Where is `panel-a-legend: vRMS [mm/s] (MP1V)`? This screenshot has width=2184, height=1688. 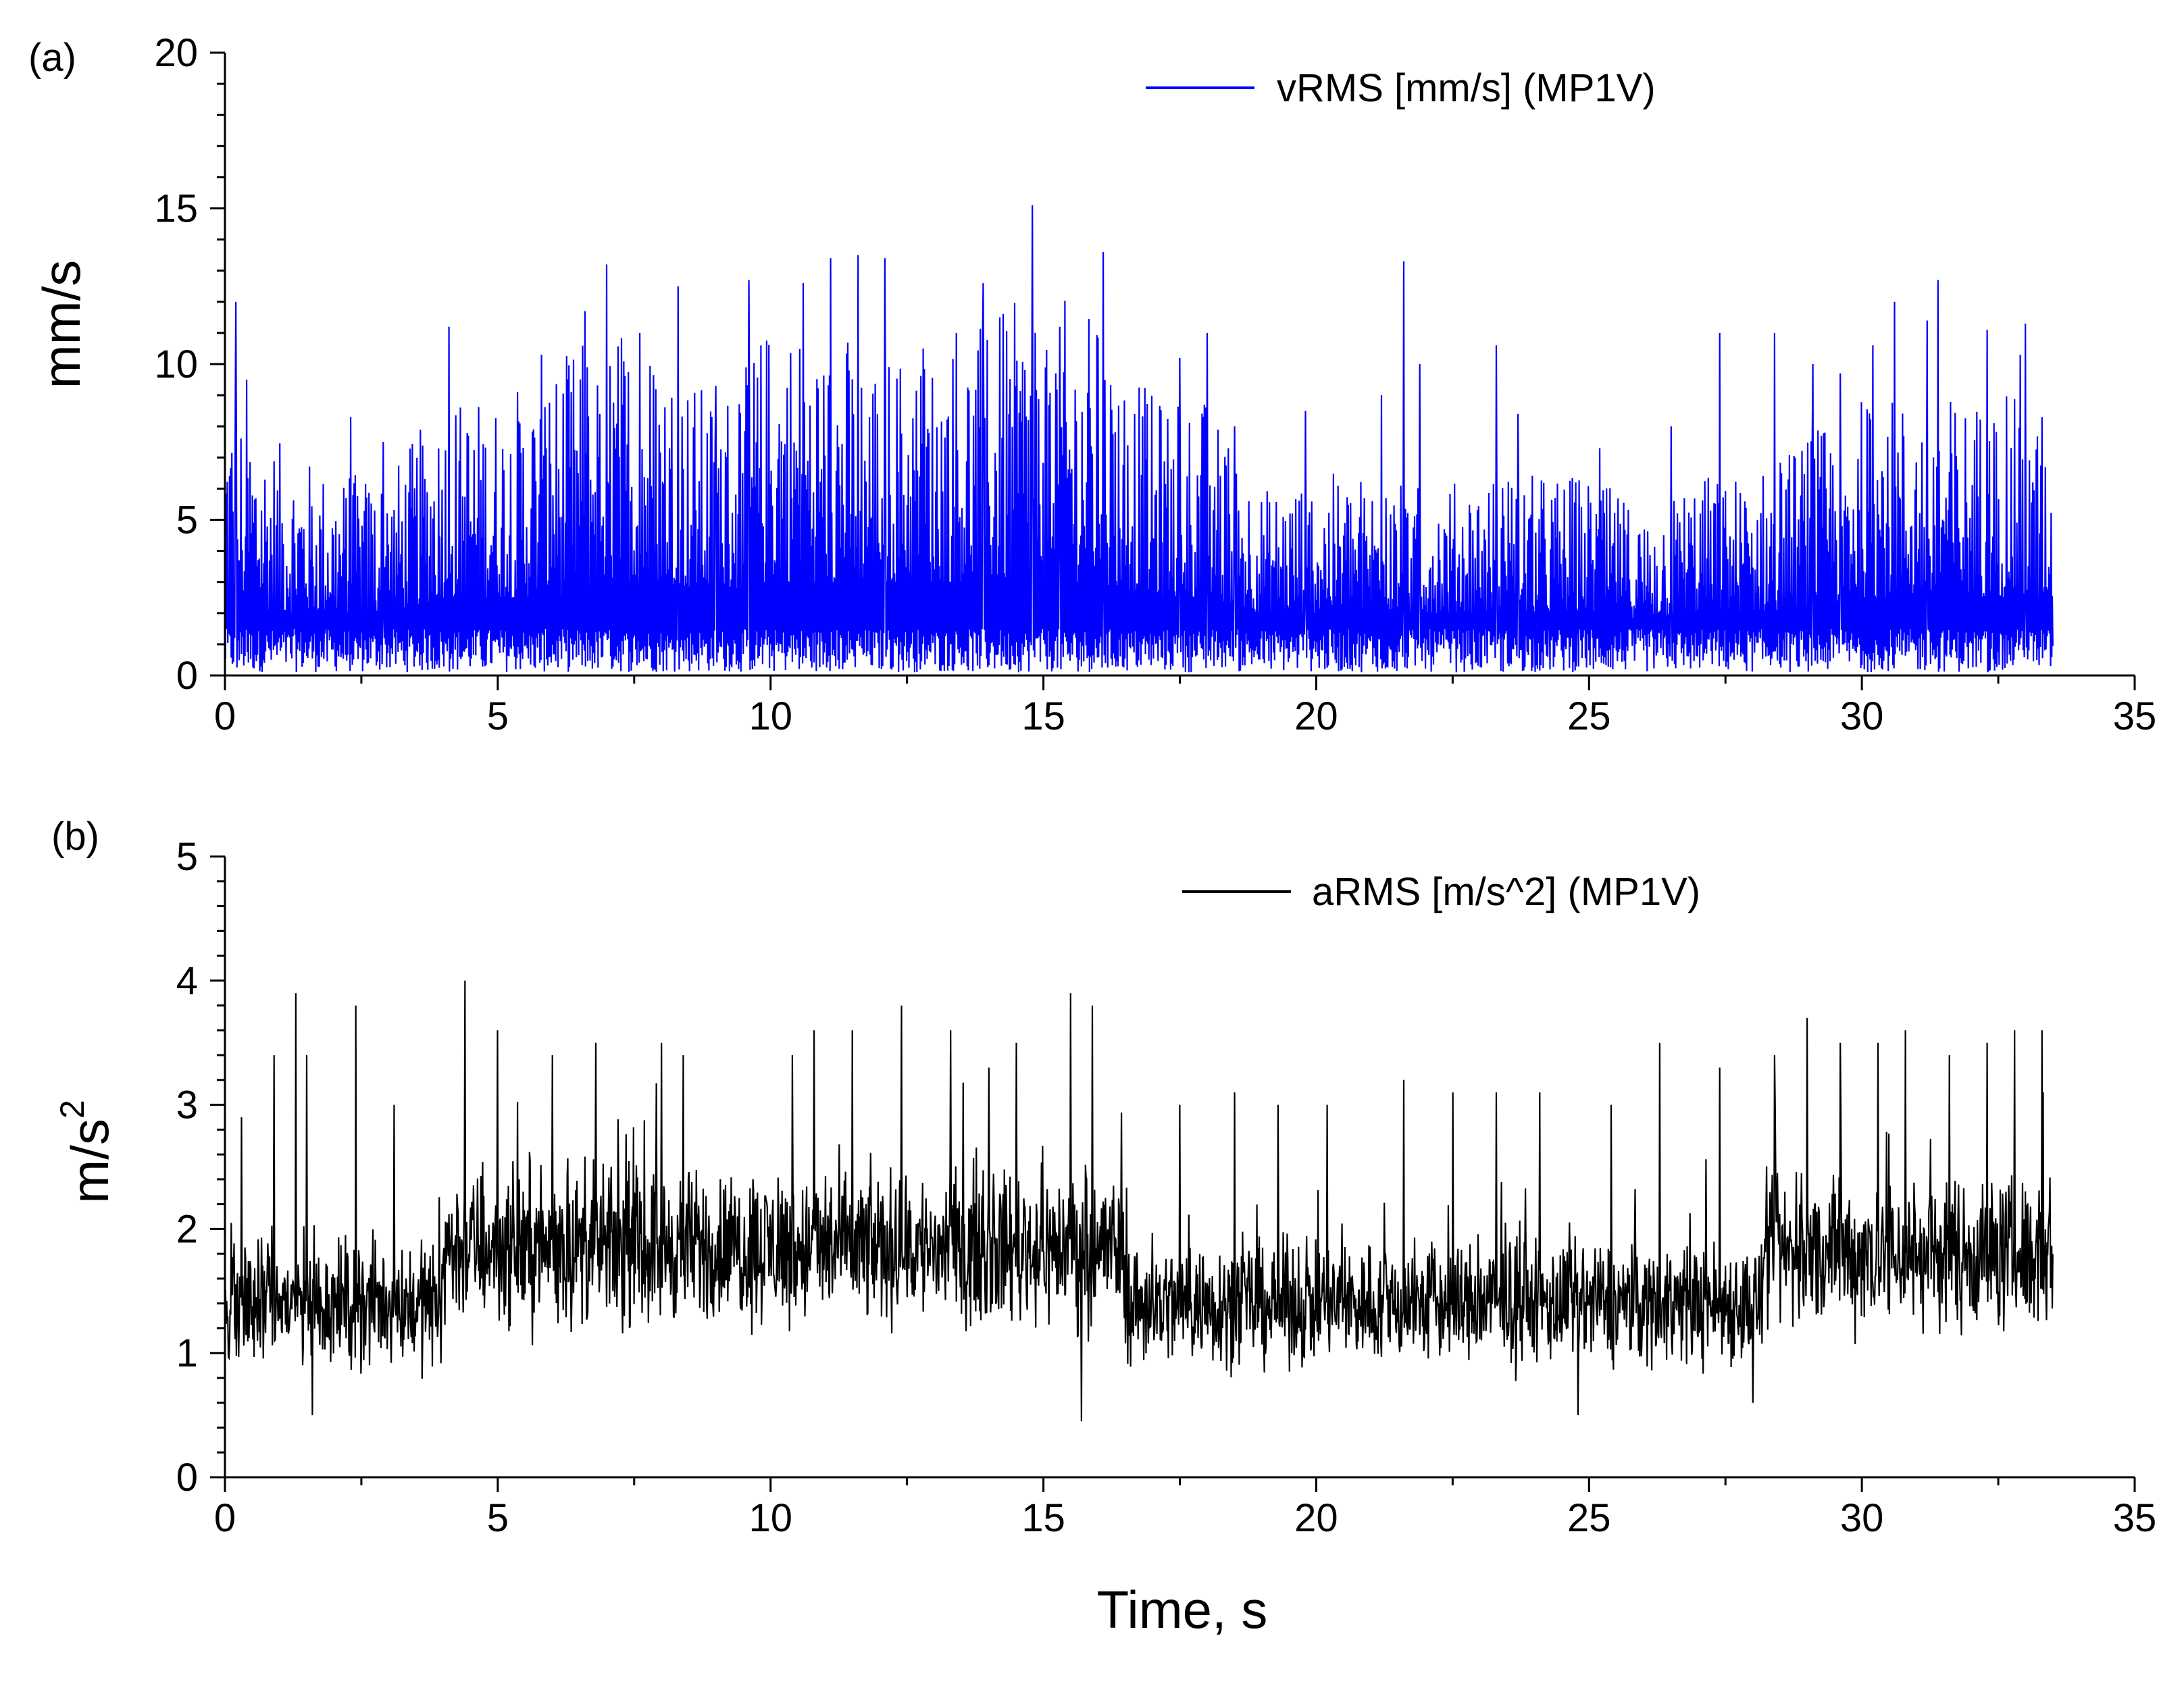
panel-a-legend: vRMS [mm/s] (MP1V) is located at coordinates (1401, 88).